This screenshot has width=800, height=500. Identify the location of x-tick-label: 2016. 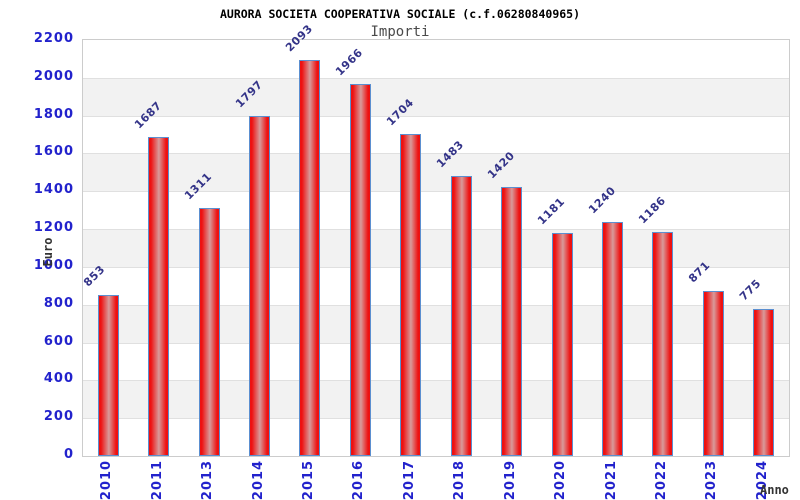
(359, 479).